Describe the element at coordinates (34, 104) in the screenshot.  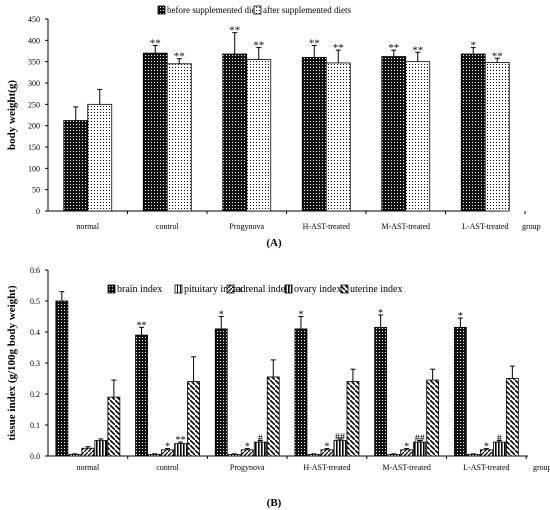
I see `y-tick-label: 250` at that location.